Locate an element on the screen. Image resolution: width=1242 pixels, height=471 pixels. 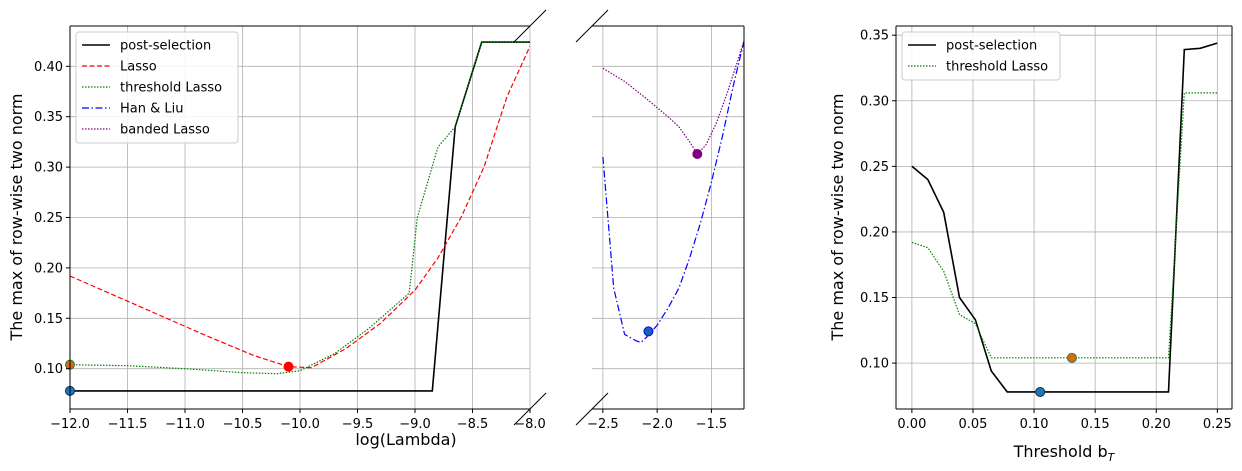
right-x-axis-label: Threshold bT is located at coordinates (1064, 453).